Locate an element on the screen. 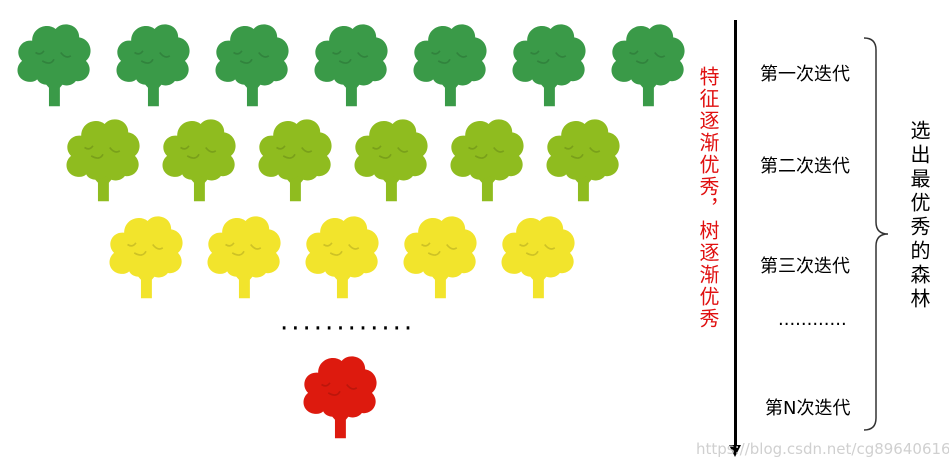 The height and width of the screenshot is (470, 949). result-caption: 选出最优秀的森林 is located at coordinates (919, 216).